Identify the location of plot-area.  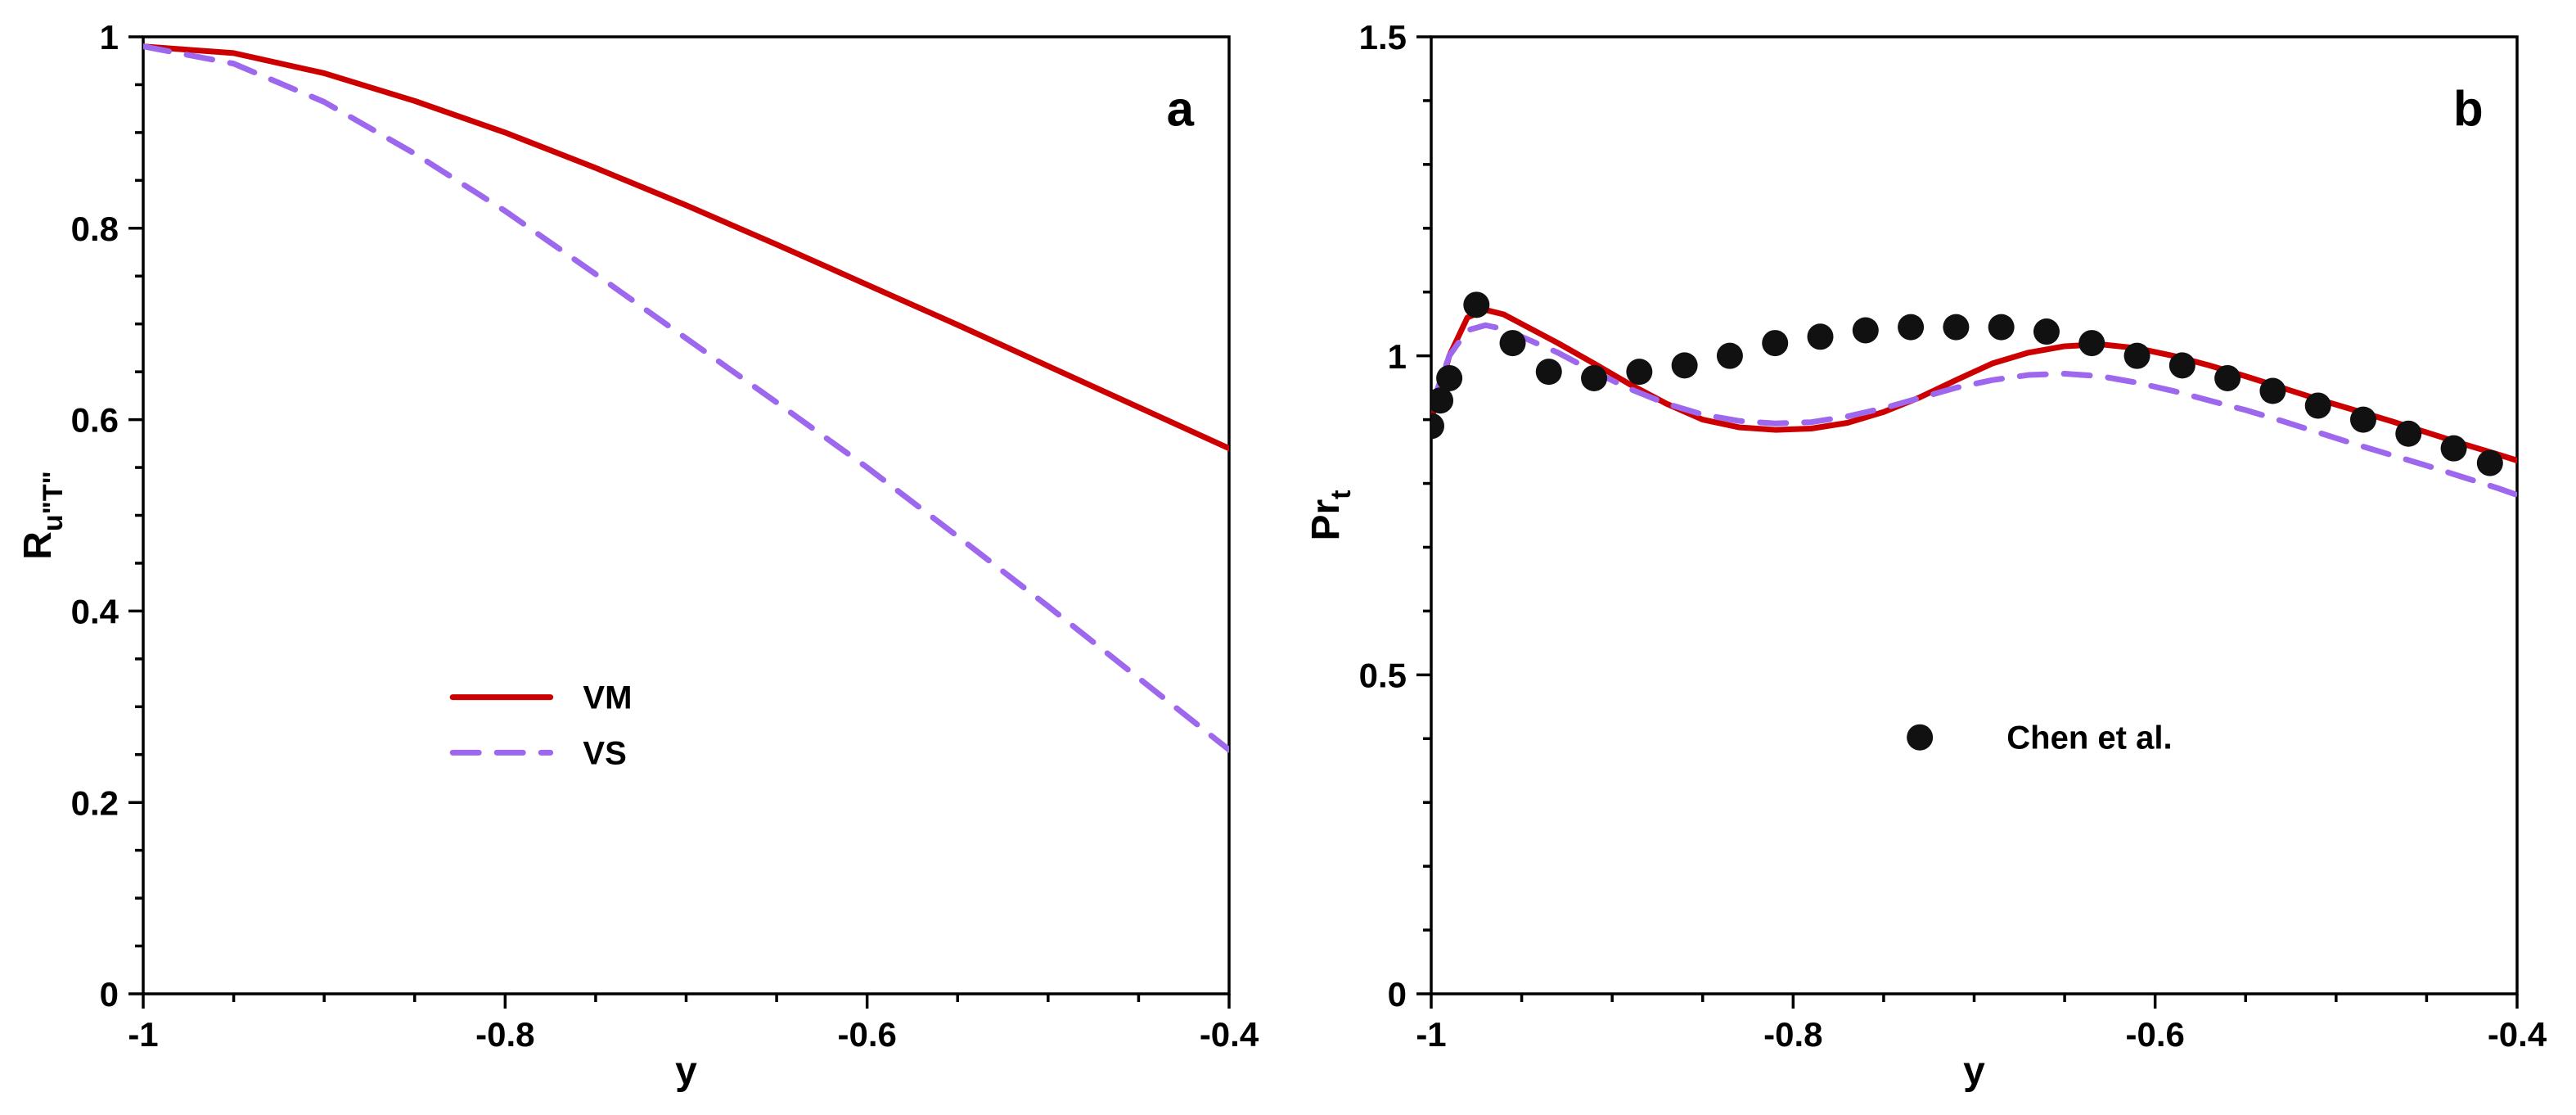
(1974, 395).